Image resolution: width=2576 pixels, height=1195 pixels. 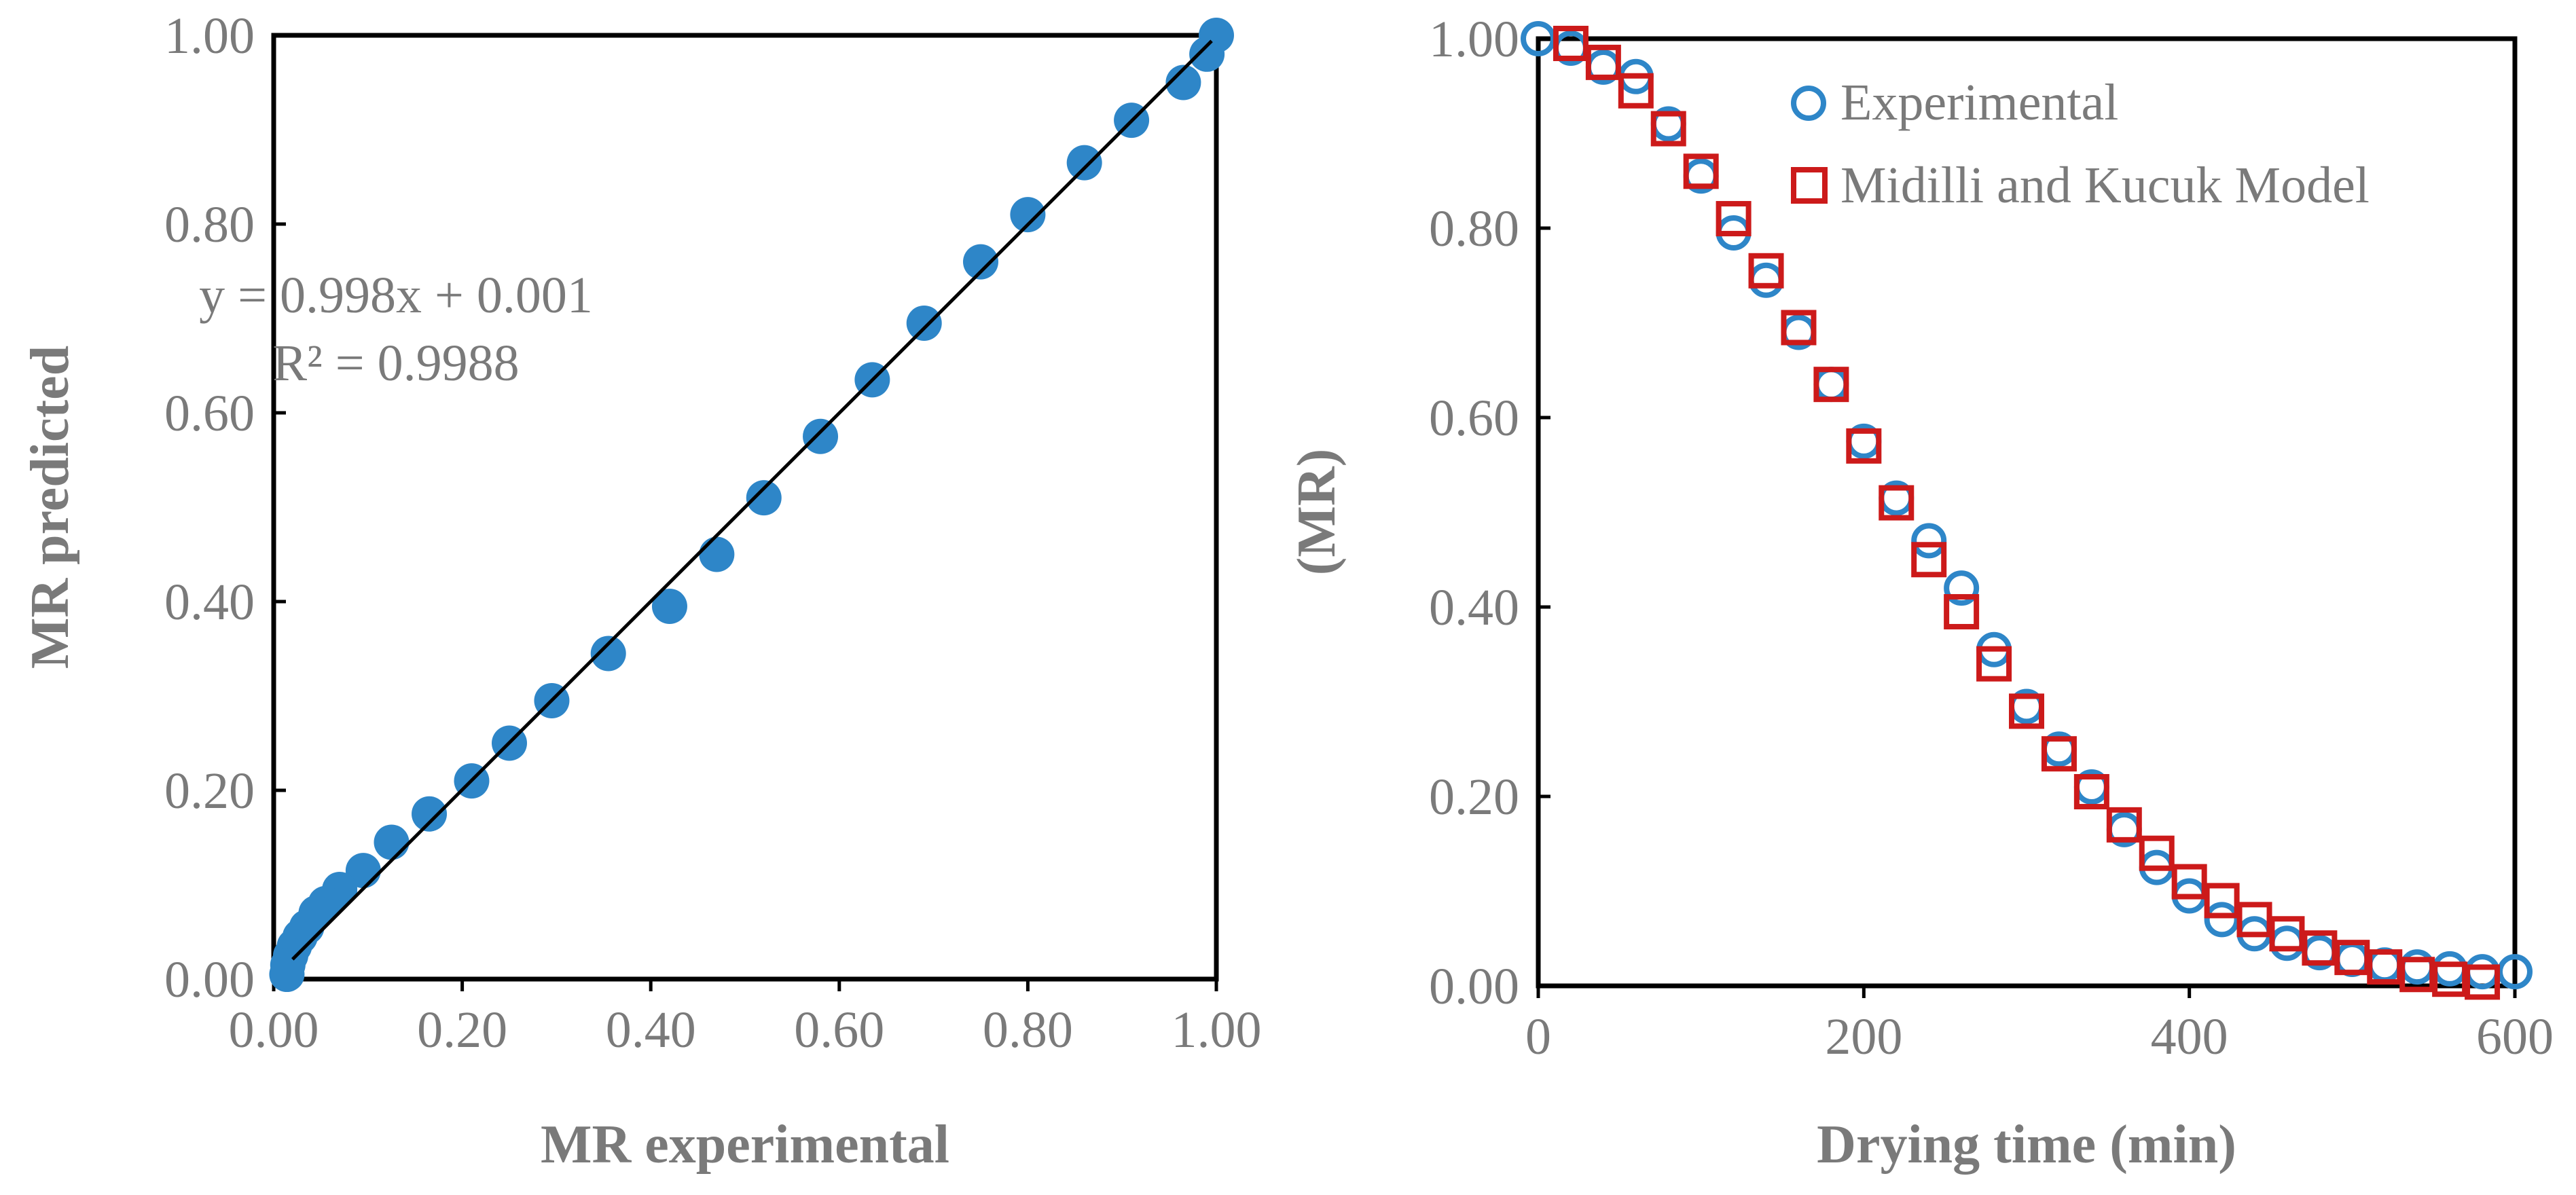 What do you see at coordinates (1474, 39) in the screenshot?
I see `right-y-tick-label: 1.00` at bounding box center [1474, 39].